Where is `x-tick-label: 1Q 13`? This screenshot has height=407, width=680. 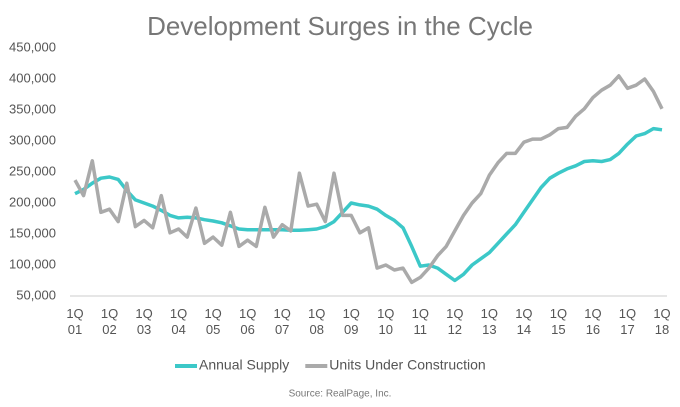
x-tick-label: 1Q 13 is located at coordinates (489, 321).